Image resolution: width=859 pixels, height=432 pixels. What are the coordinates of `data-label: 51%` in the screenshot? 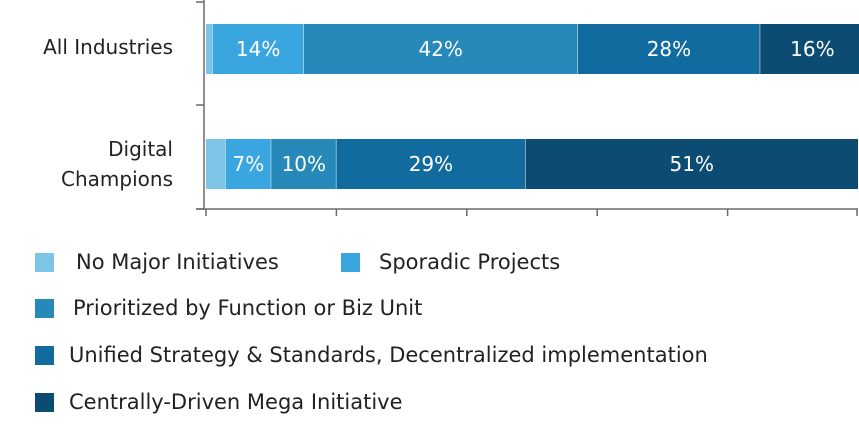 It's located at (692, 164).